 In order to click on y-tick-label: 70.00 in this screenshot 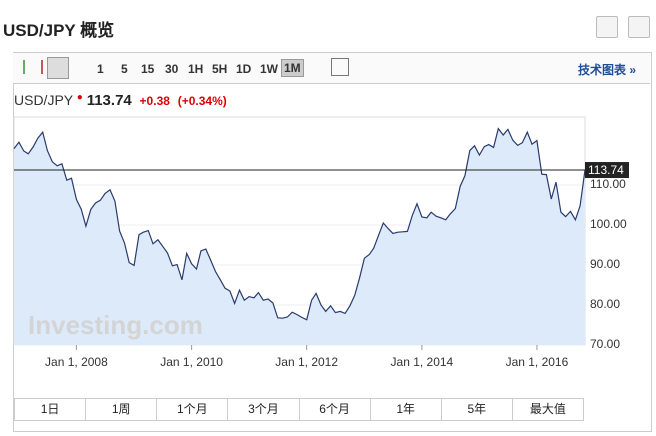, I will do `click(605, 344)`.